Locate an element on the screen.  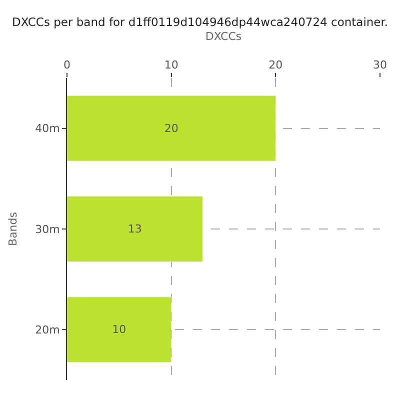
chart-title: DXCCs per band for d1ff0119d104946dp44wca240724 container. is located at coordinates (200, 22).